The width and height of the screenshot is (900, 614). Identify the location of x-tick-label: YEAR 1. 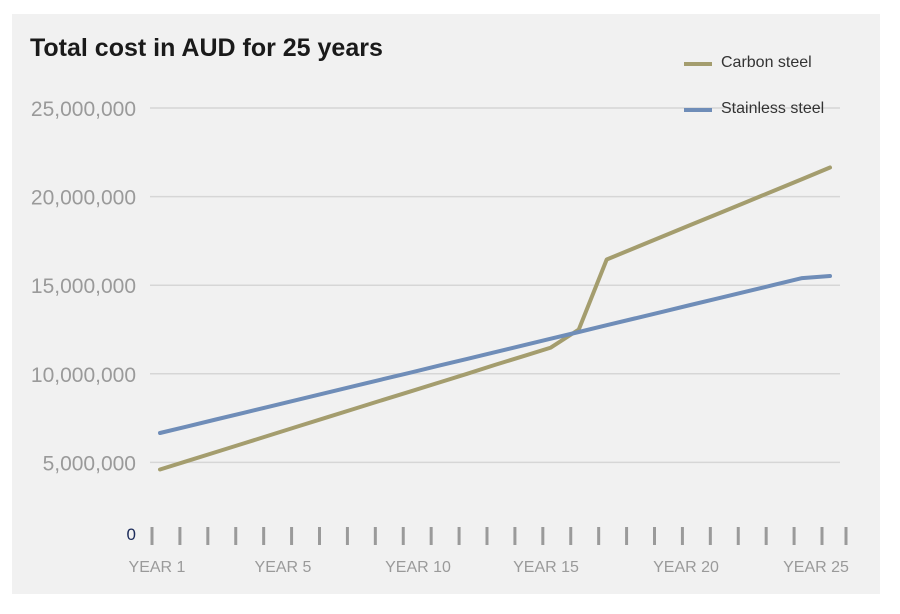
(157, 567).